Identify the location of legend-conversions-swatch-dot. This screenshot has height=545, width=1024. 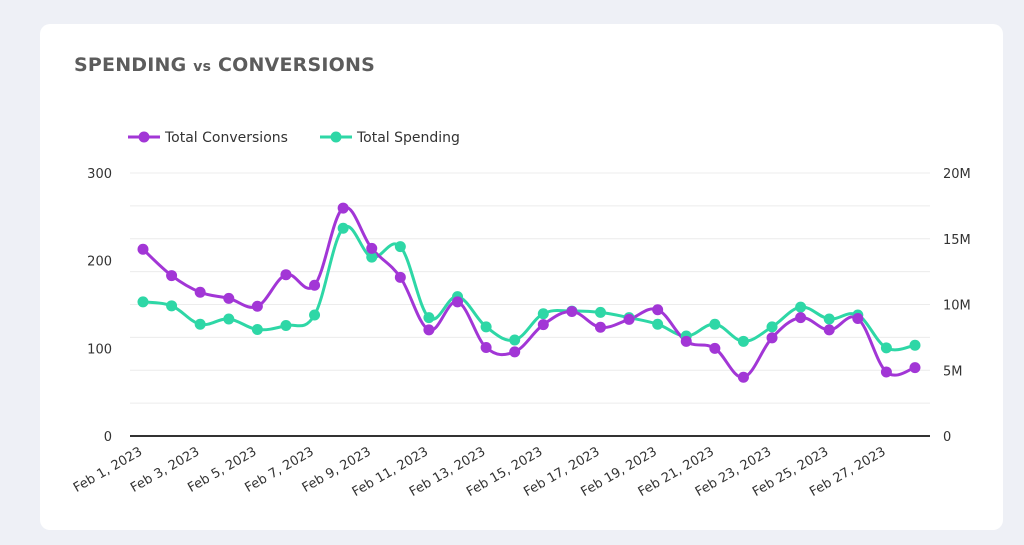
(144, 137).